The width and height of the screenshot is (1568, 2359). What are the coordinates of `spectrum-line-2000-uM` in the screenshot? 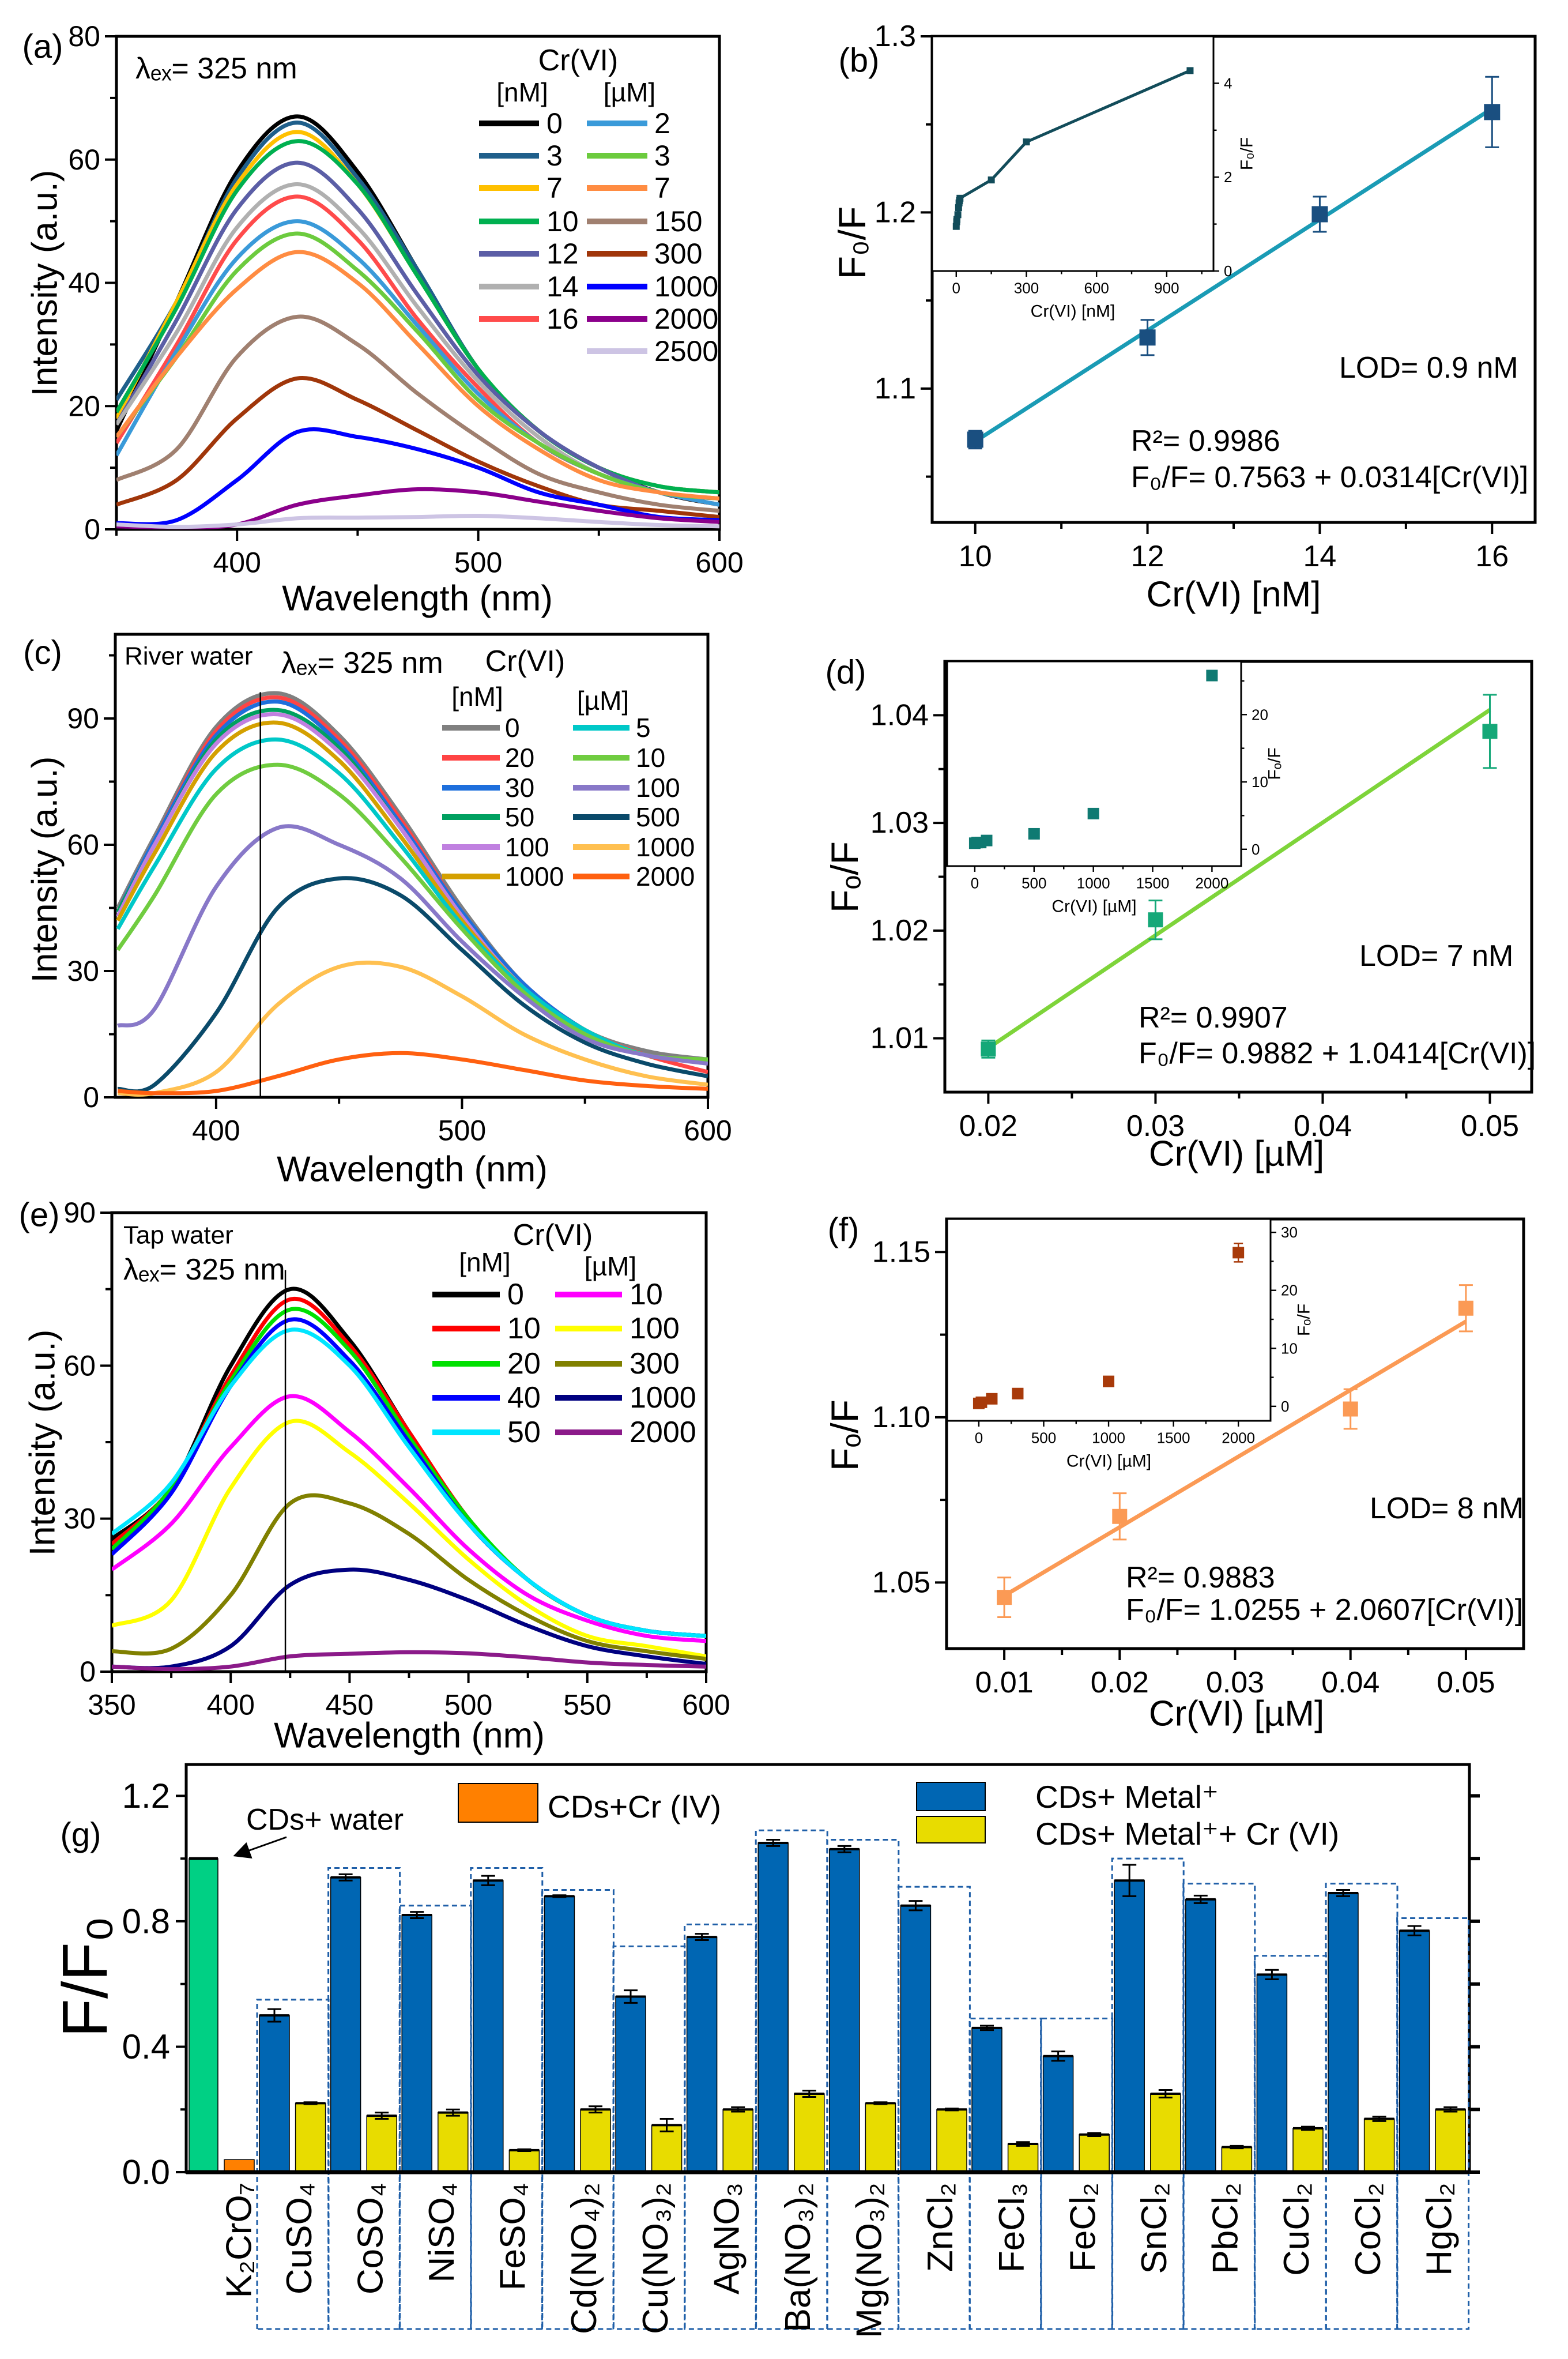 It's located at (409, 1661).